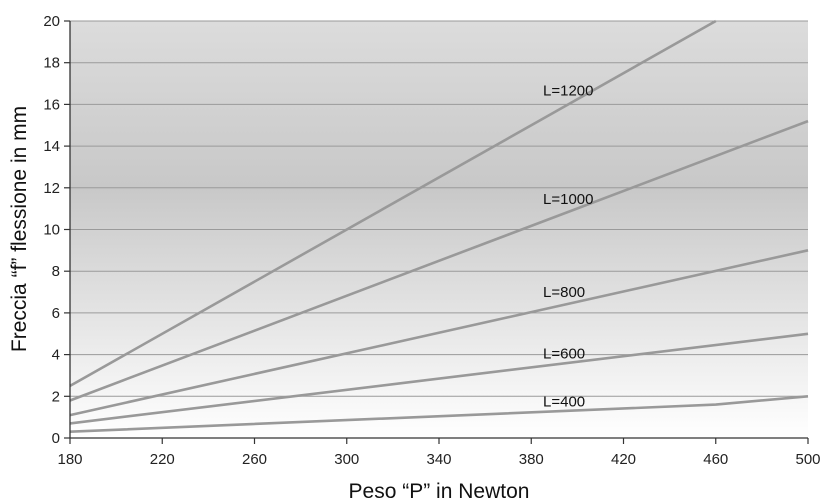  Describe the element at coordinates (56, 355) in the screenshot. I see `y-tick-label: 4` at that location.